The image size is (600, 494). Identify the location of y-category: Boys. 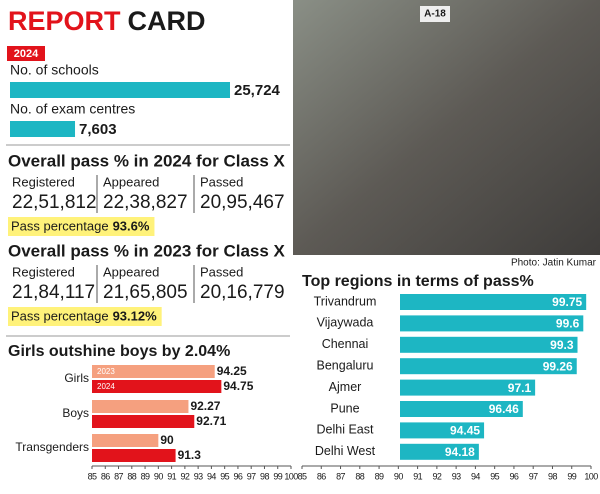
(75, 413).